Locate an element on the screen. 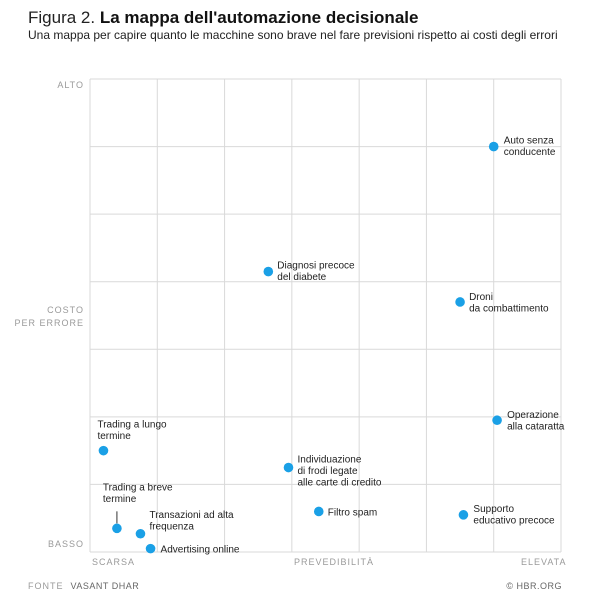 This screenshot has height=611, width=600. data-label: Filtro spam is located at coordinates (352, 512).